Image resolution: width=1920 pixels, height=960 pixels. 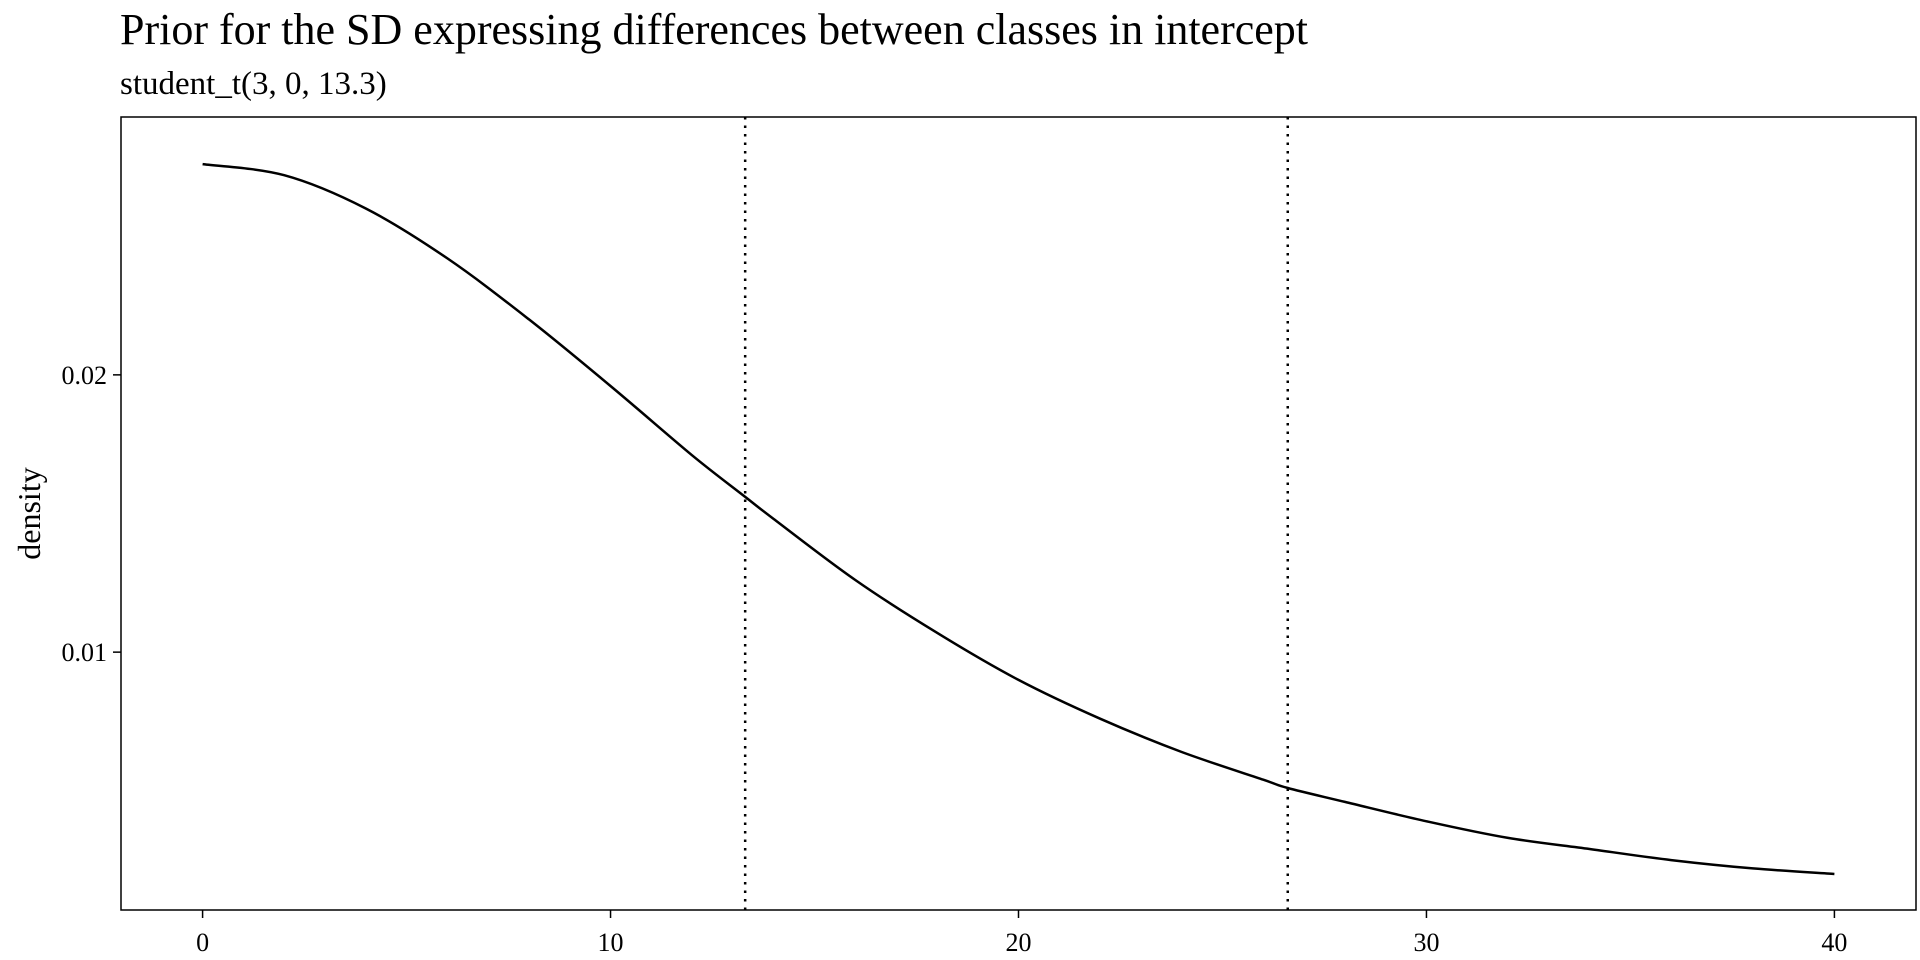 I want to click on x-tick-label: 10, so click(x=611, y=942).